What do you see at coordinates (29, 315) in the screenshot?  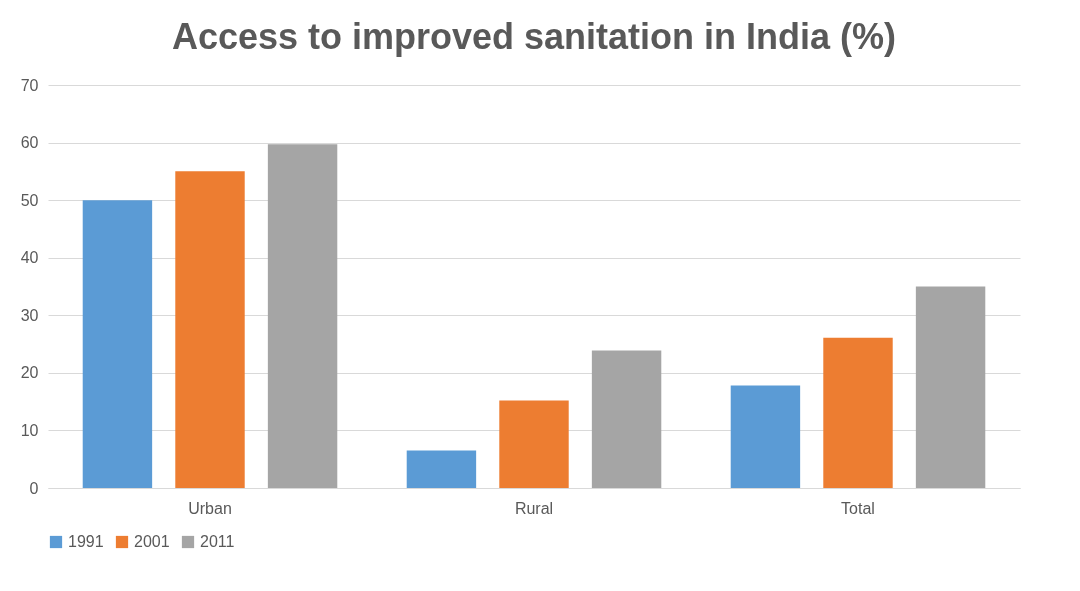 I see `y-tick-label: 30` at bounding box center [29, 315].